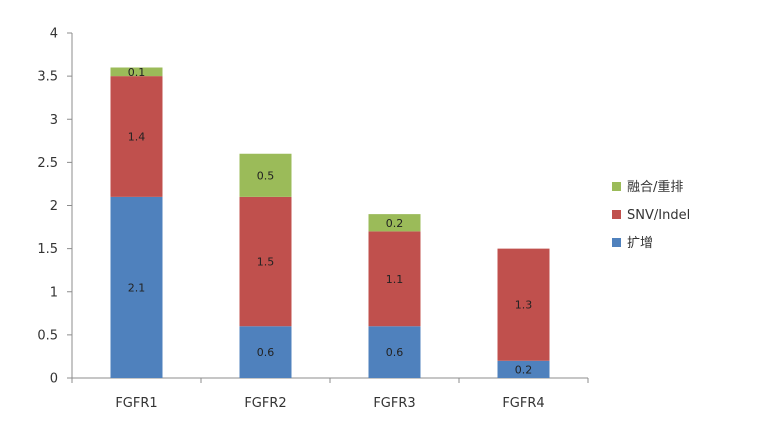 The image size is (762, 422). Describe the element at coordinates (47, 163) in the screenshot. I see `y-tick-label: 2.5` at that location.